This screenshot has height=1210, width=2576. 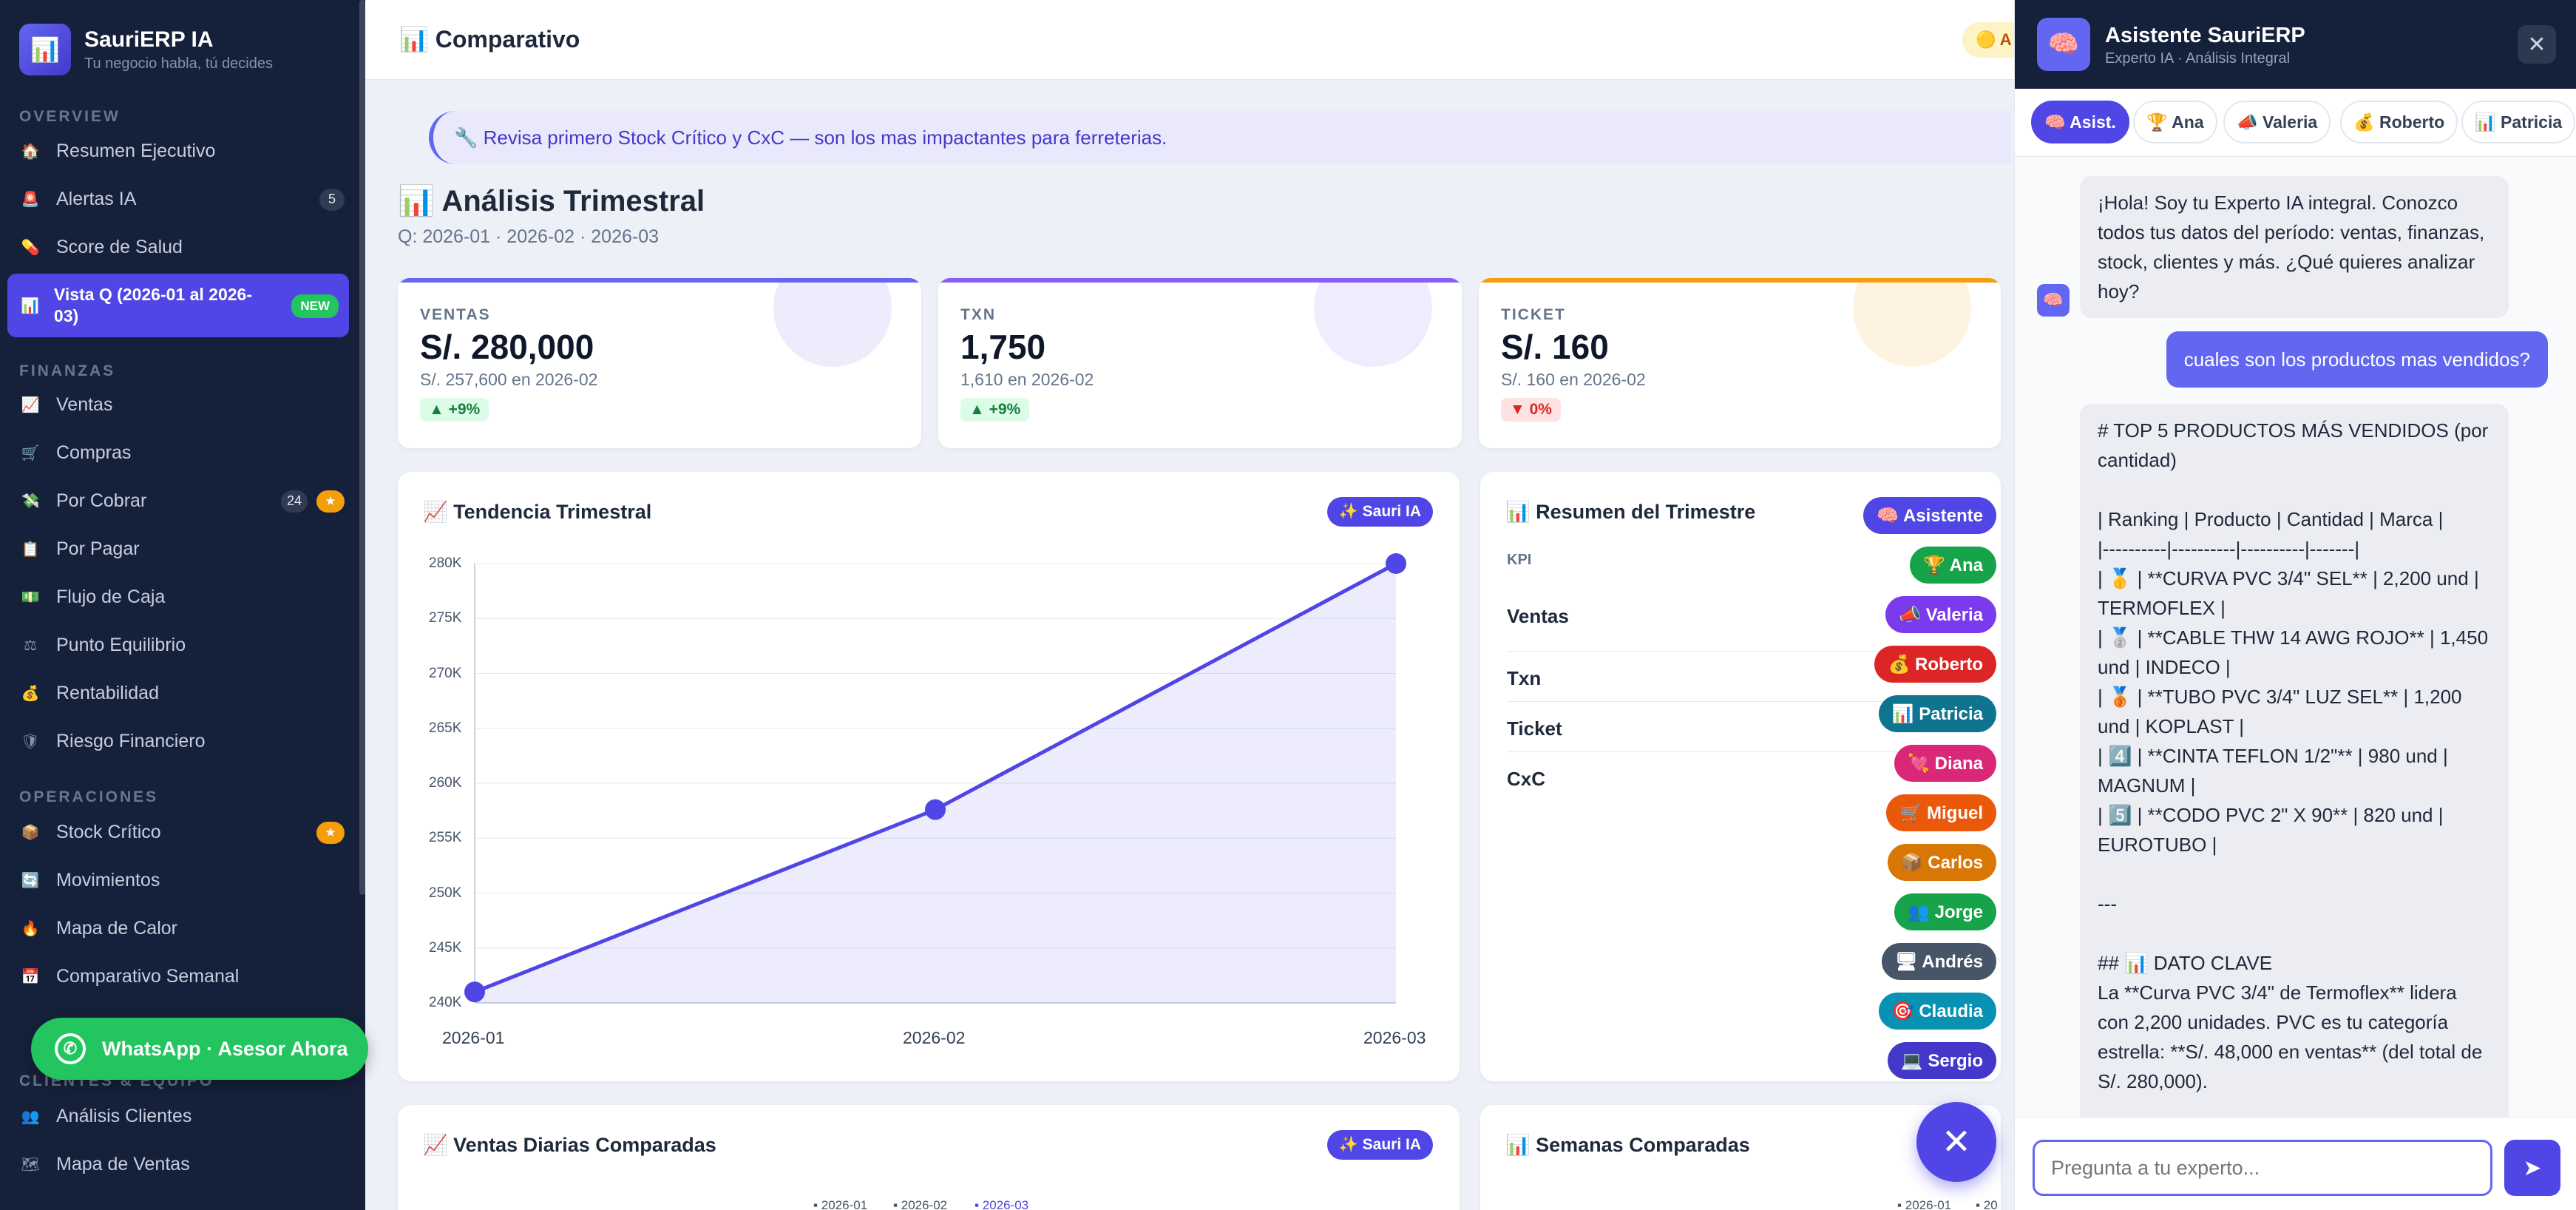 I want to click on sidebar-item-riesgo-financiero: 🛡 Riesgo Financiero, so click(x=182, y=741).